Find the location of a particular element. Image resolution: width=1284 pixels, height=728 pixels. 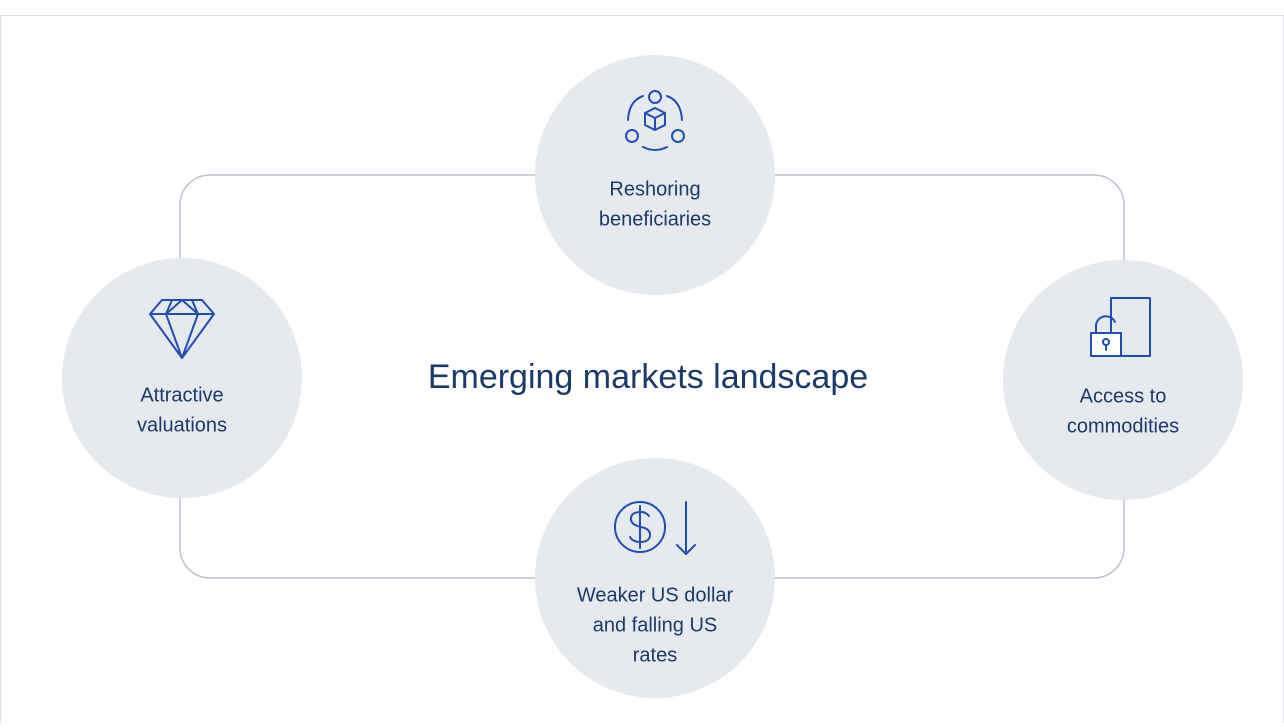

reshoring-icon is located at coordinates (655, 120).